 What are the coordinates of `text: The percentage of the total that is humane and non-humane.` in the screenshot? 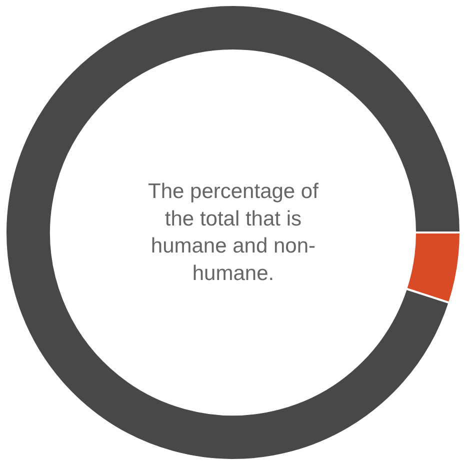 It's located at (233, 232).